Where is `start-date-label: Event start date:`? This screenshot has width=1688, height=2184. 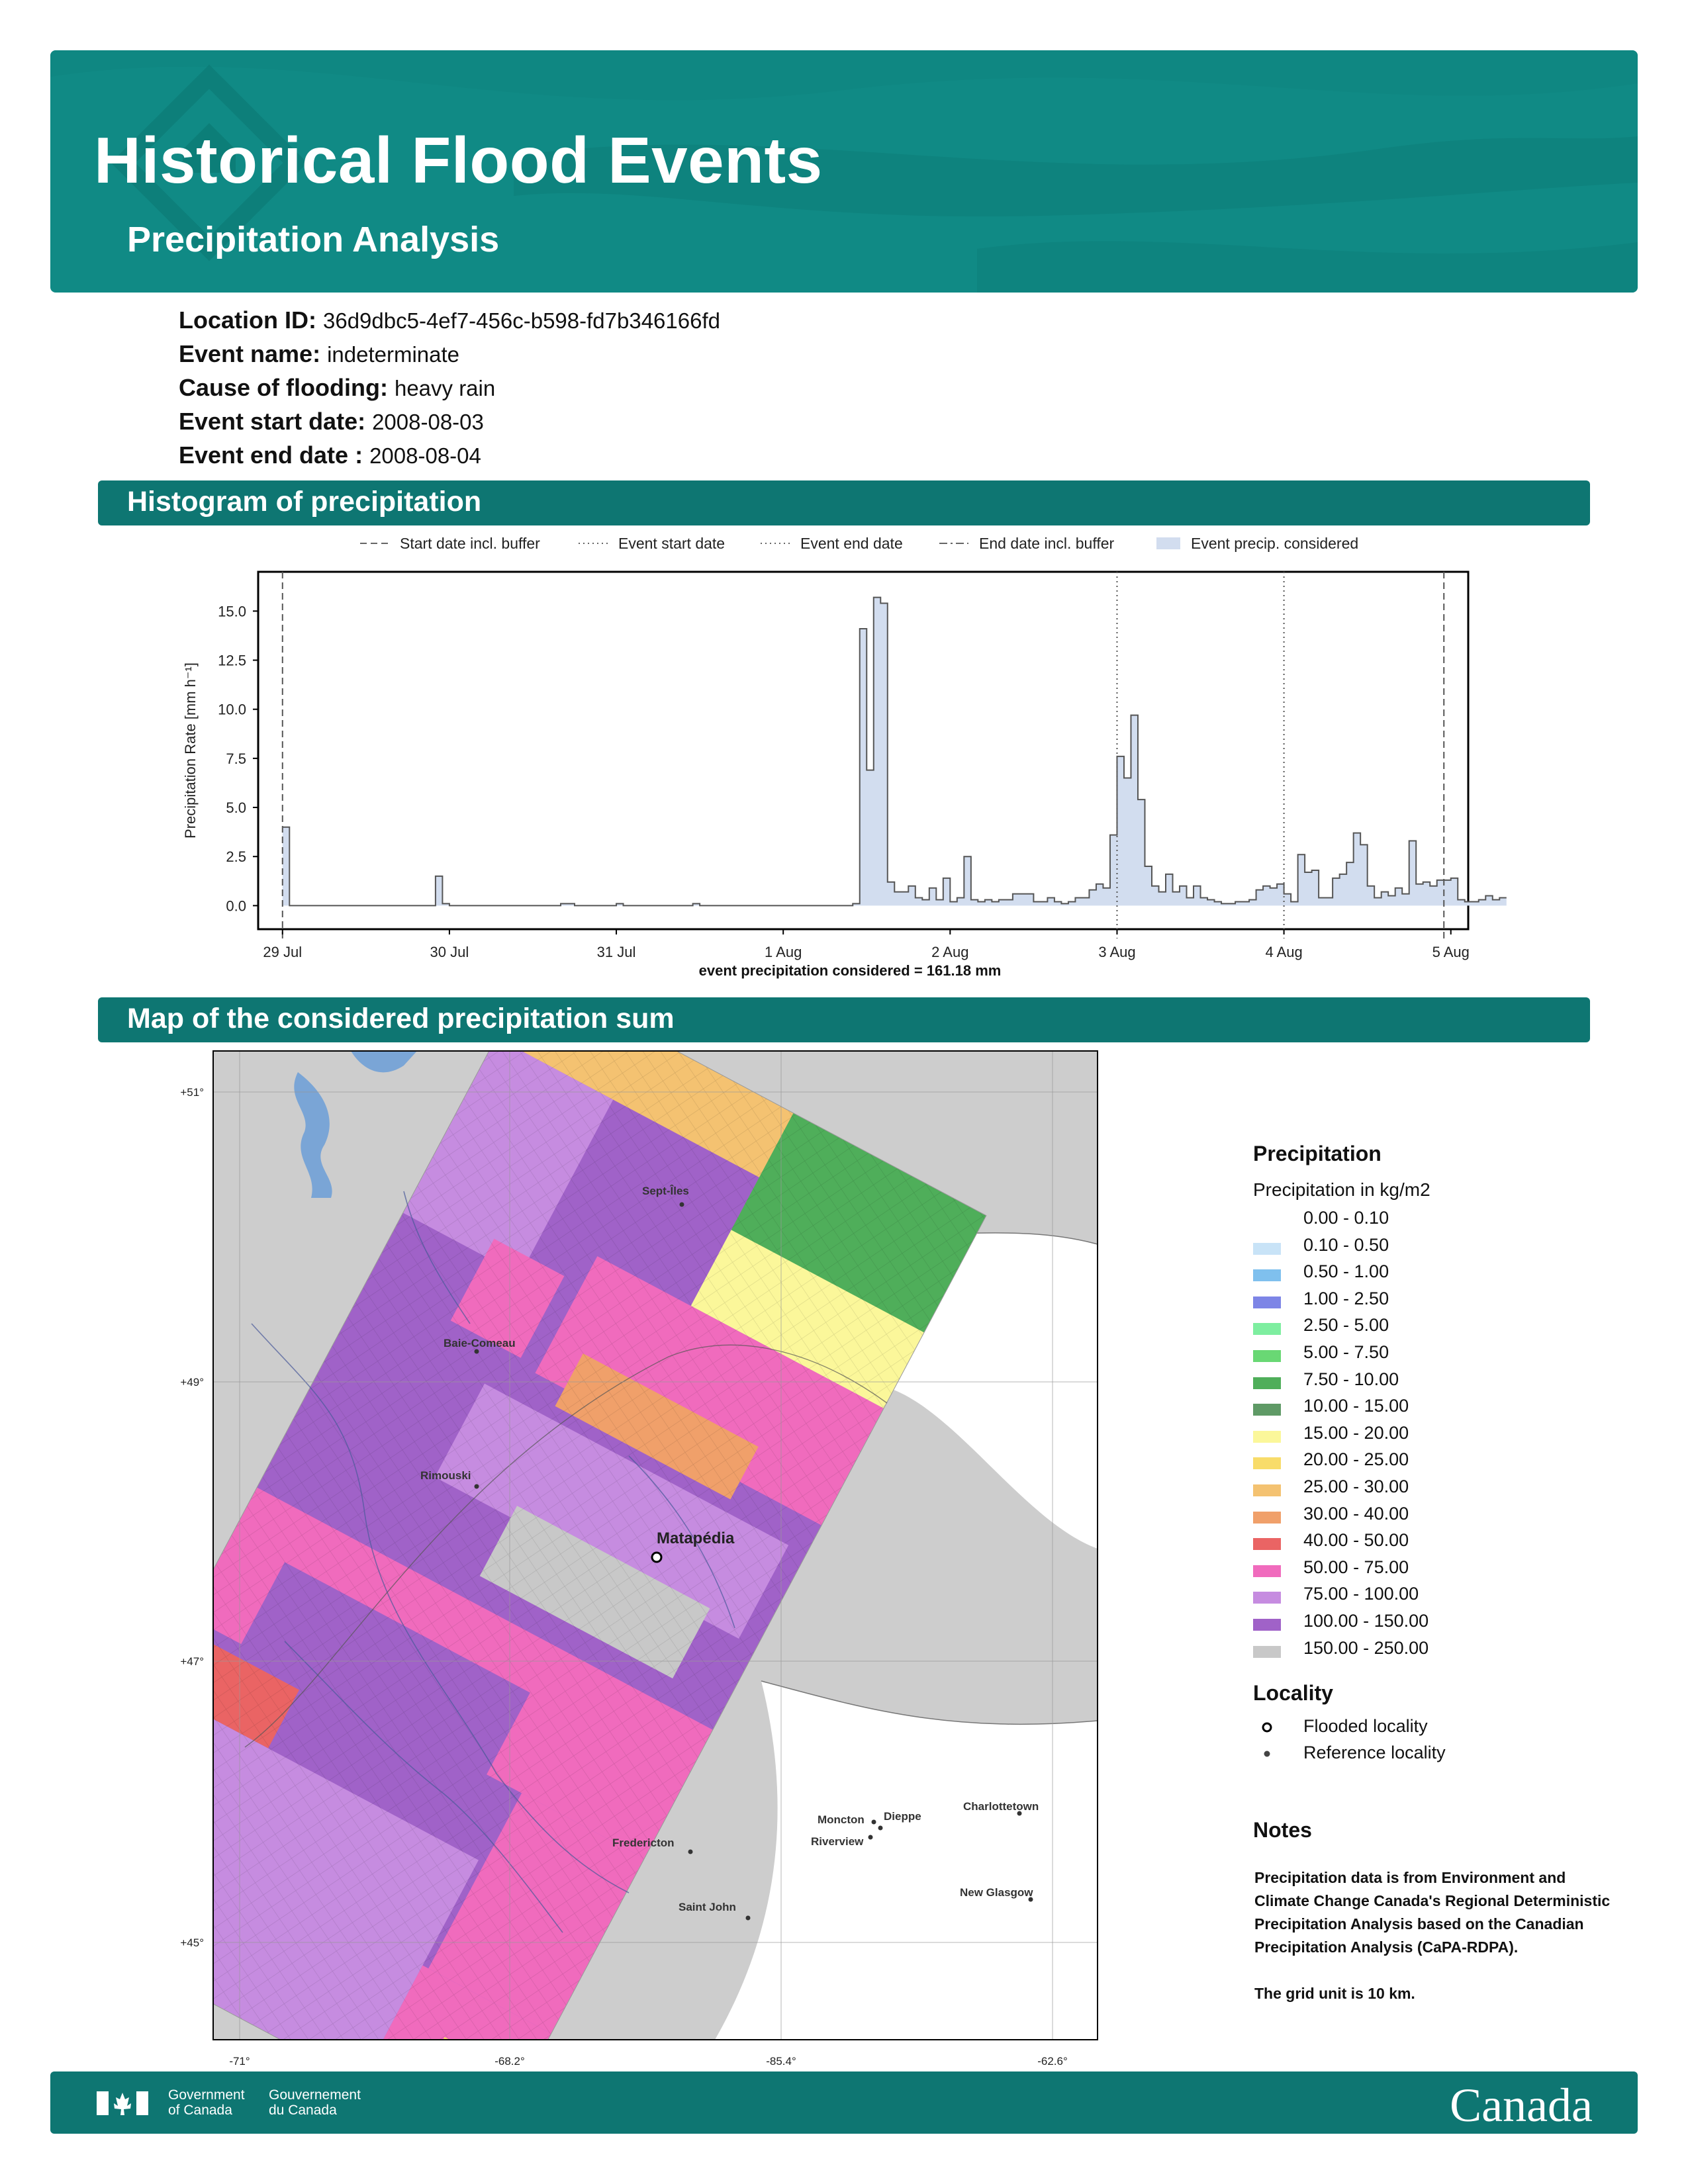 start-date-label: Event start date: is located at coordinates (272, 422).